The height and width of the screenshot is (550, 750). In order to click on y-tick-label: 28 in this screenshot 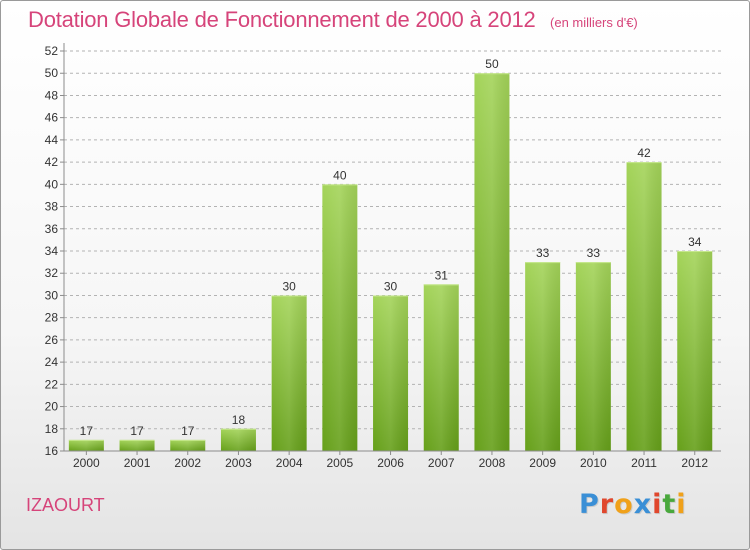, I will do `click(52, 318)`.